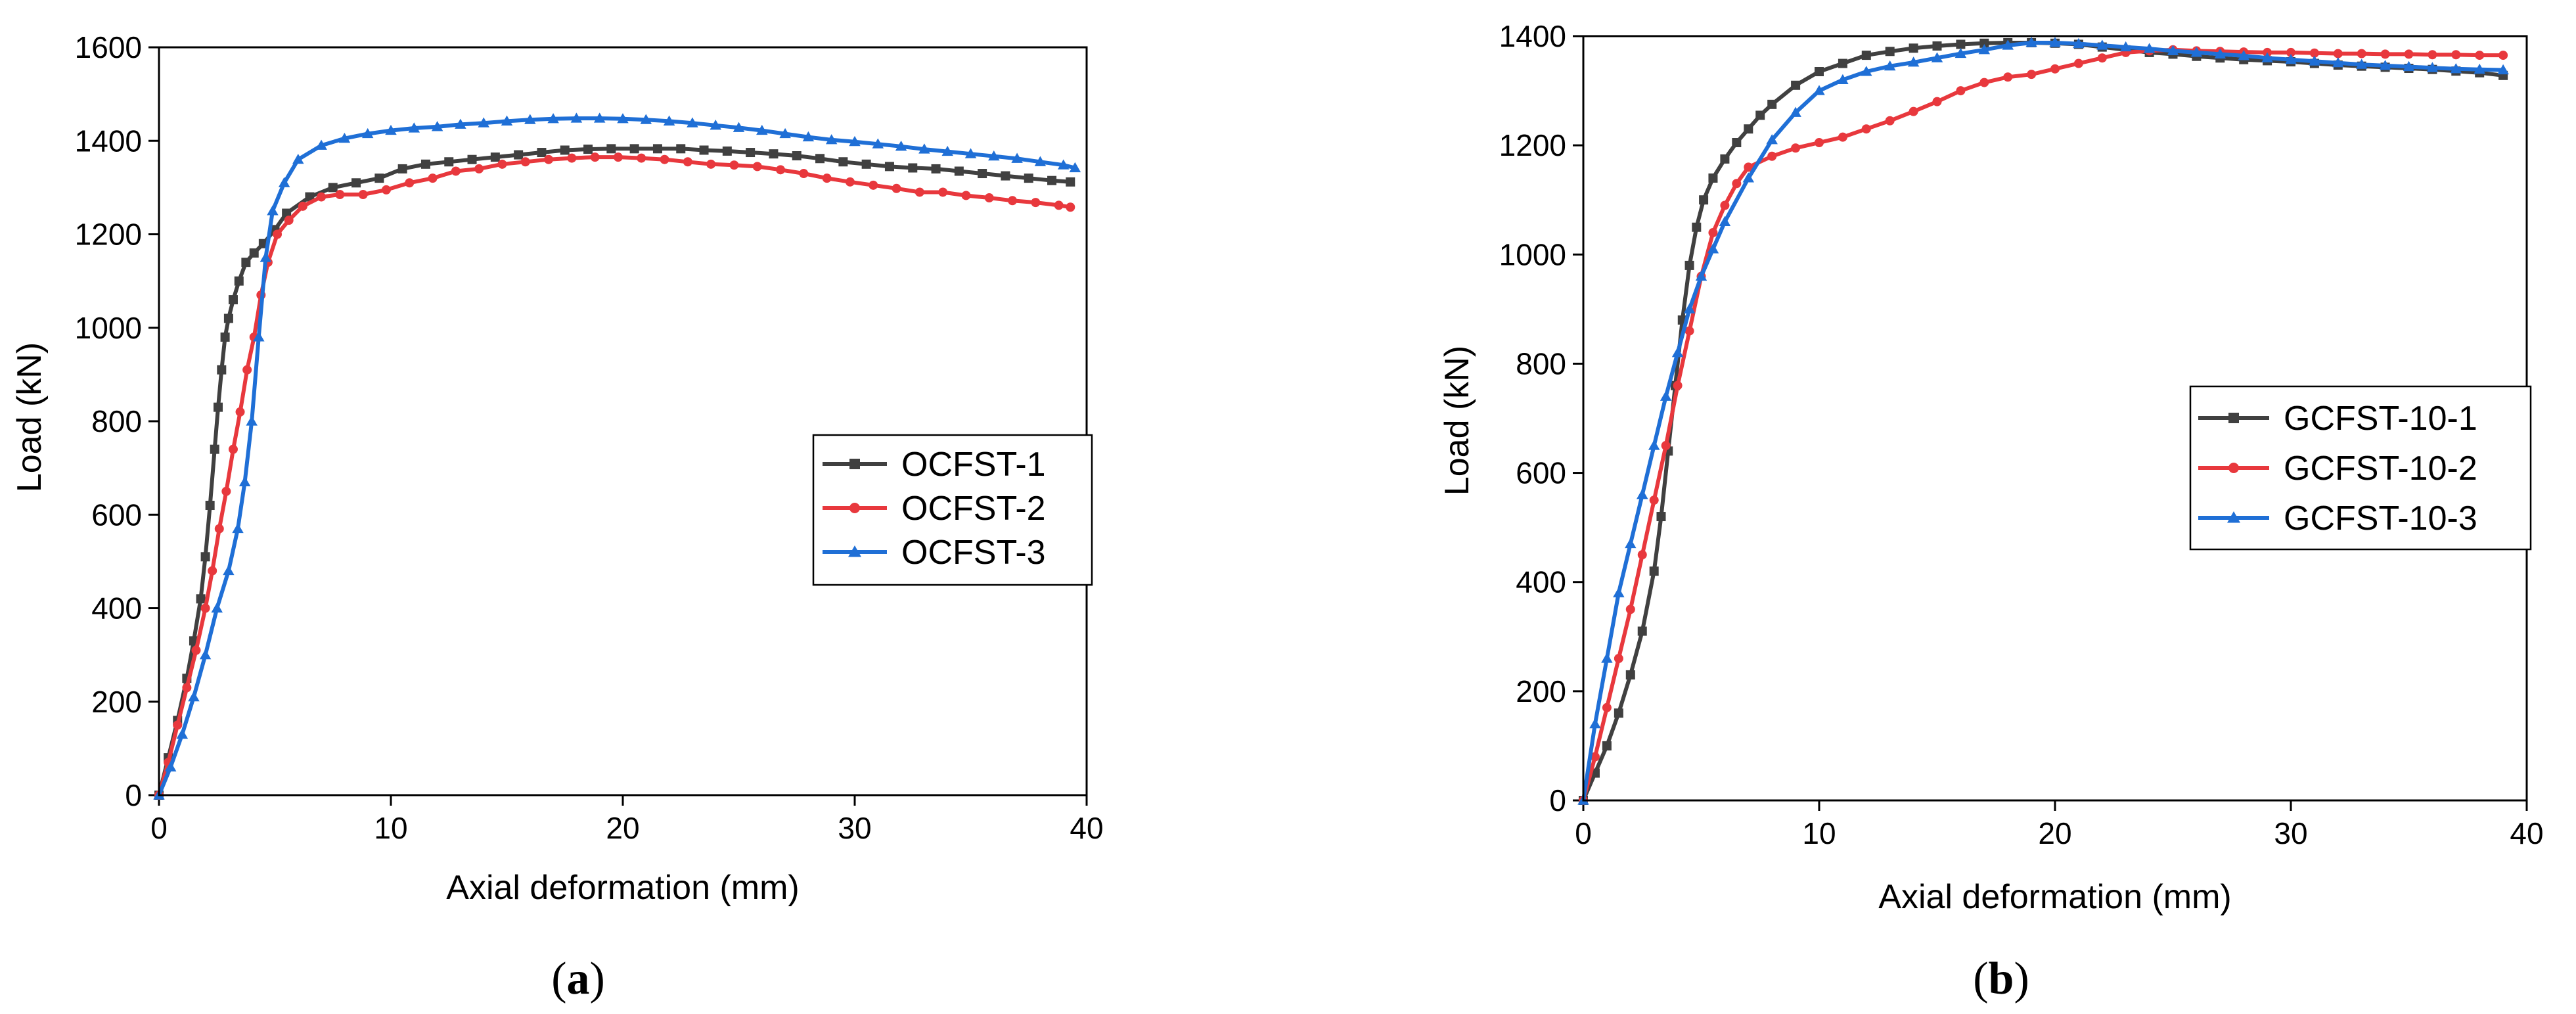 This screenshot has height=1014, width=2576. I want to click on y-tick-label: 1600, so click(108, 47).